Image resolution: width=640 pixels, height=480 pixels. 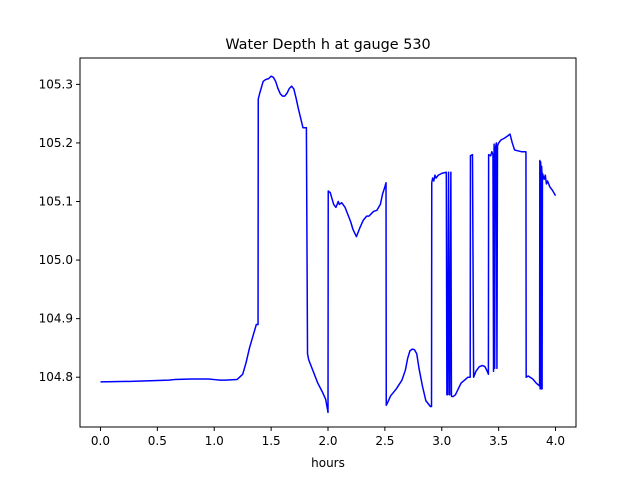 I want to click on y-tick-label: 105.2, so click(x=56, y=143).